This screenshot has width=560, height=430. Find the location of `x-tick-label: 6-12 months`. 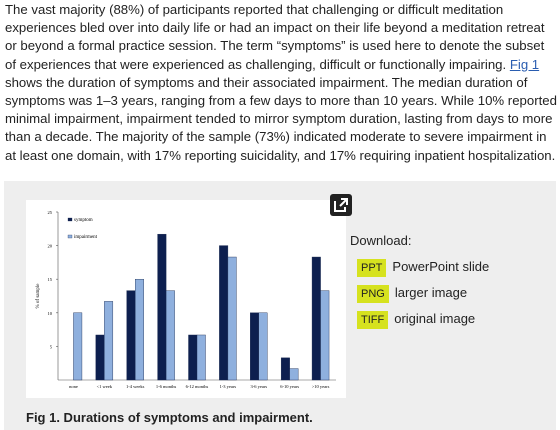

x-tick-label: 6-12 months is located at coordinates (197, 386).